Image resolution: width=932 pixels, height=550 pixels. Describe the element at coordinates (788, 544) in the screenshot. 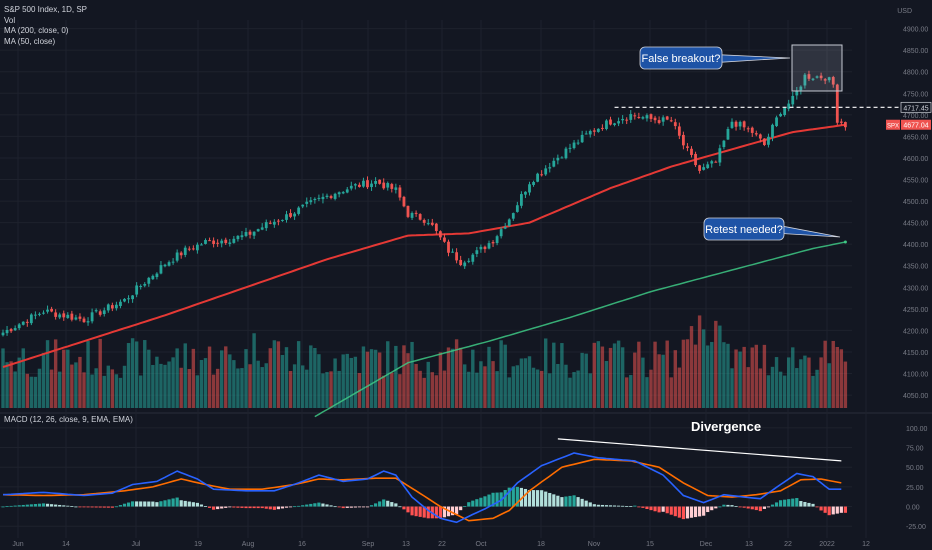

I see `time-tick-label: 22` at that location.